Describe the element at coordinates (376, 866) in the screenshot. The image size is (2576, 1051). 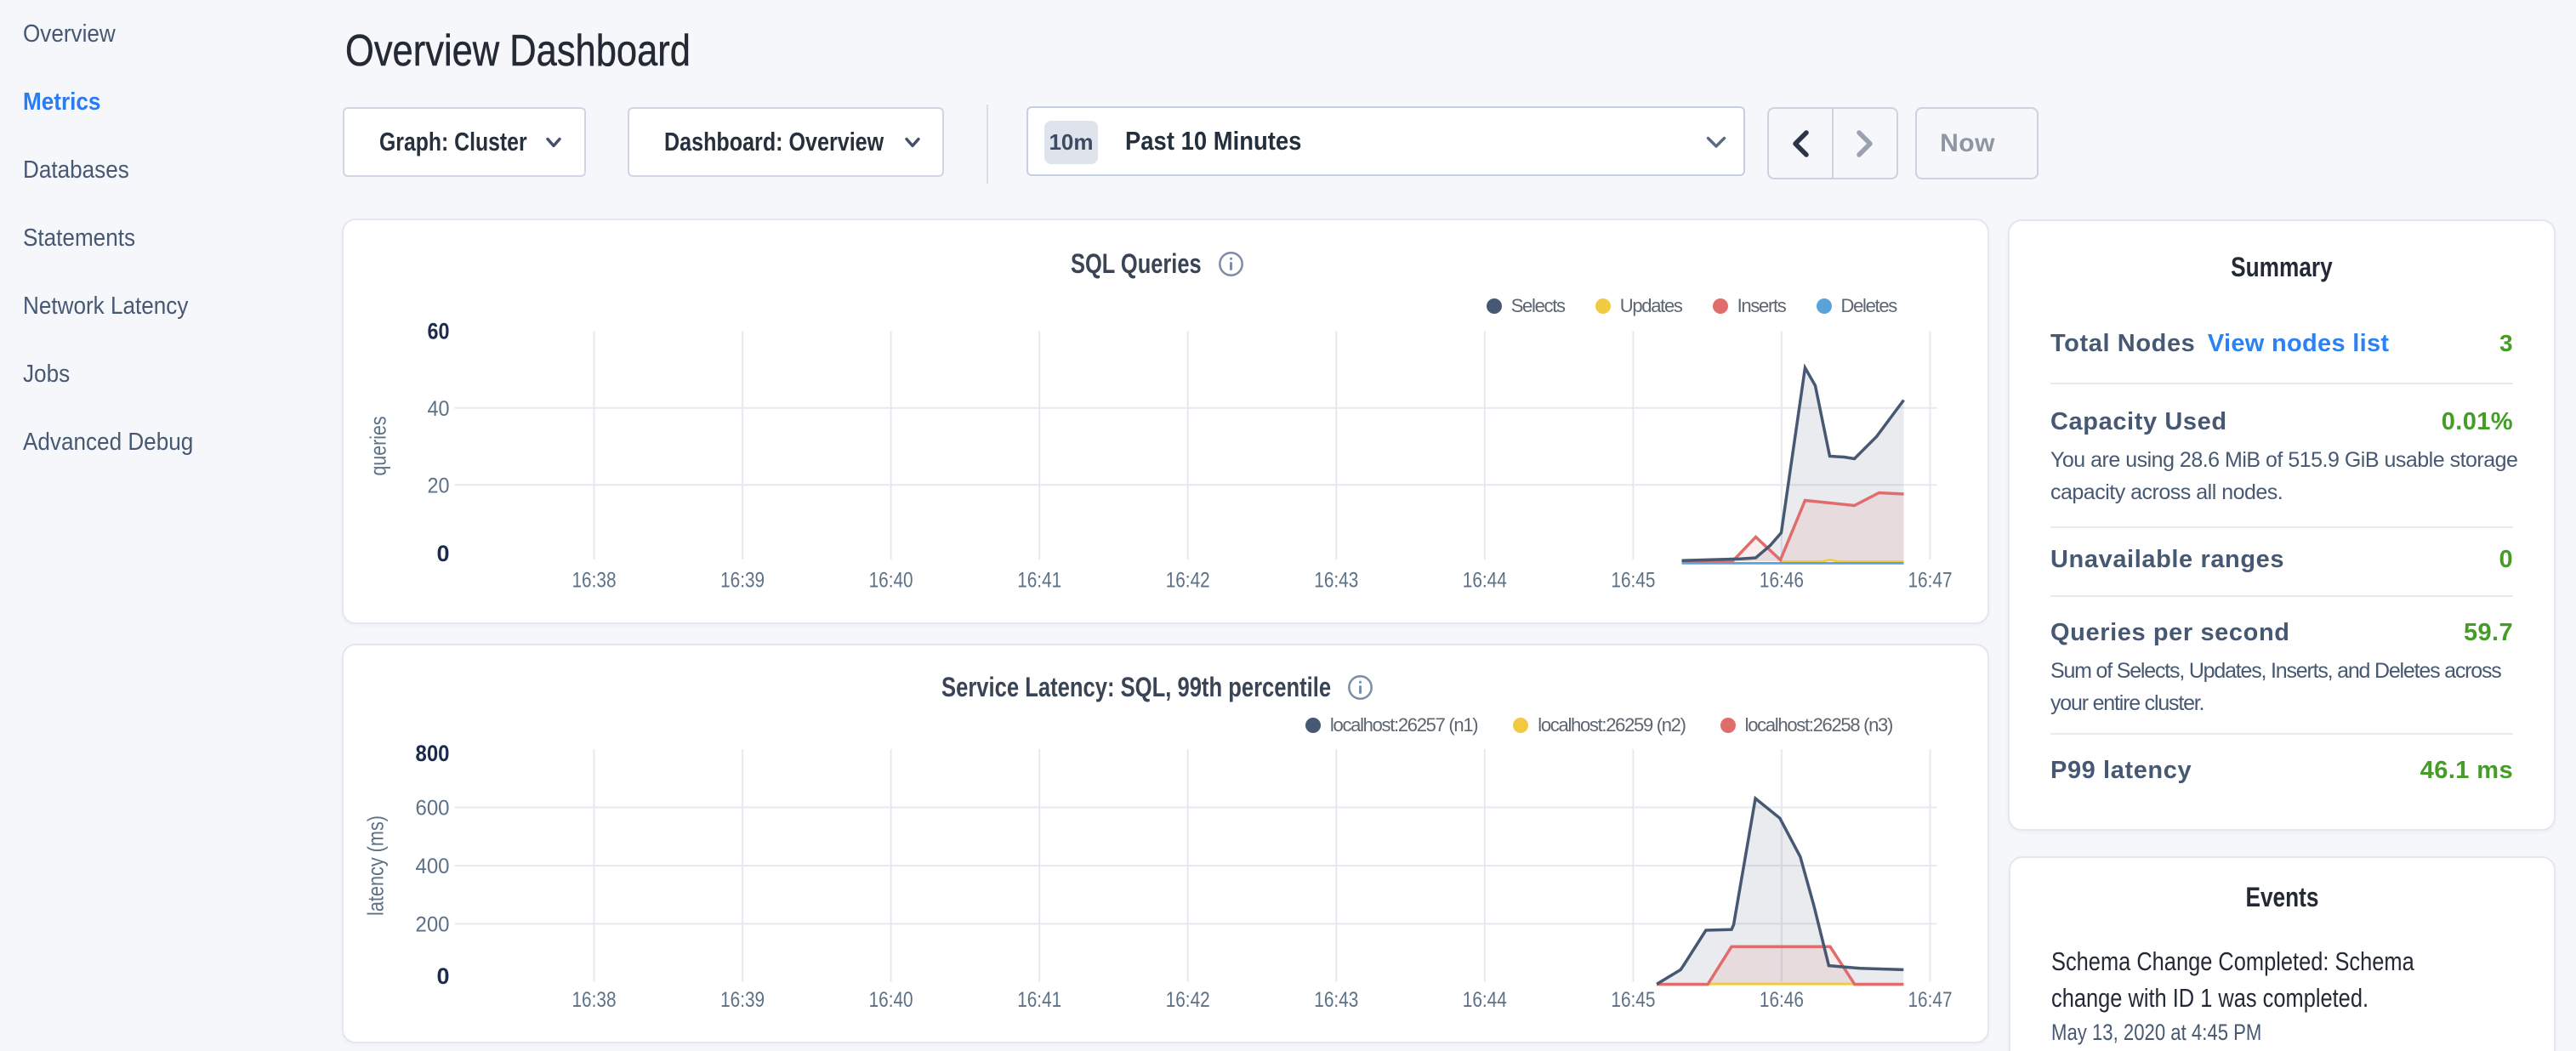
I see `svg-text: latency (ms)` at that location.